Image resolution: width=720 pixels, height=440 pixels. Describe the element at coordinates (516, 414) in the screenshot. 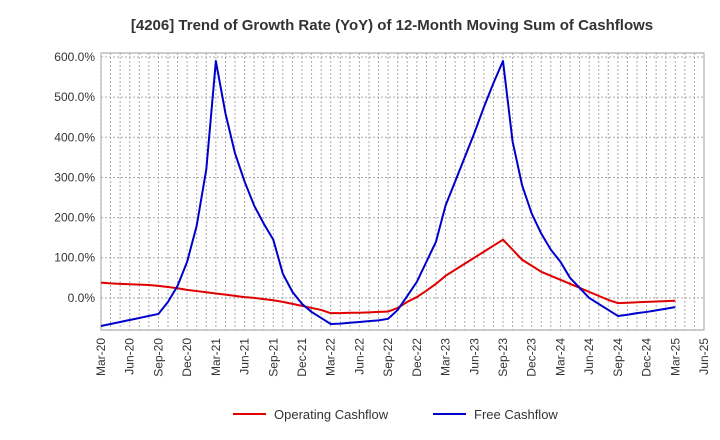

I see `legend-label-free-cashflow: Free Cashflow` at that location.